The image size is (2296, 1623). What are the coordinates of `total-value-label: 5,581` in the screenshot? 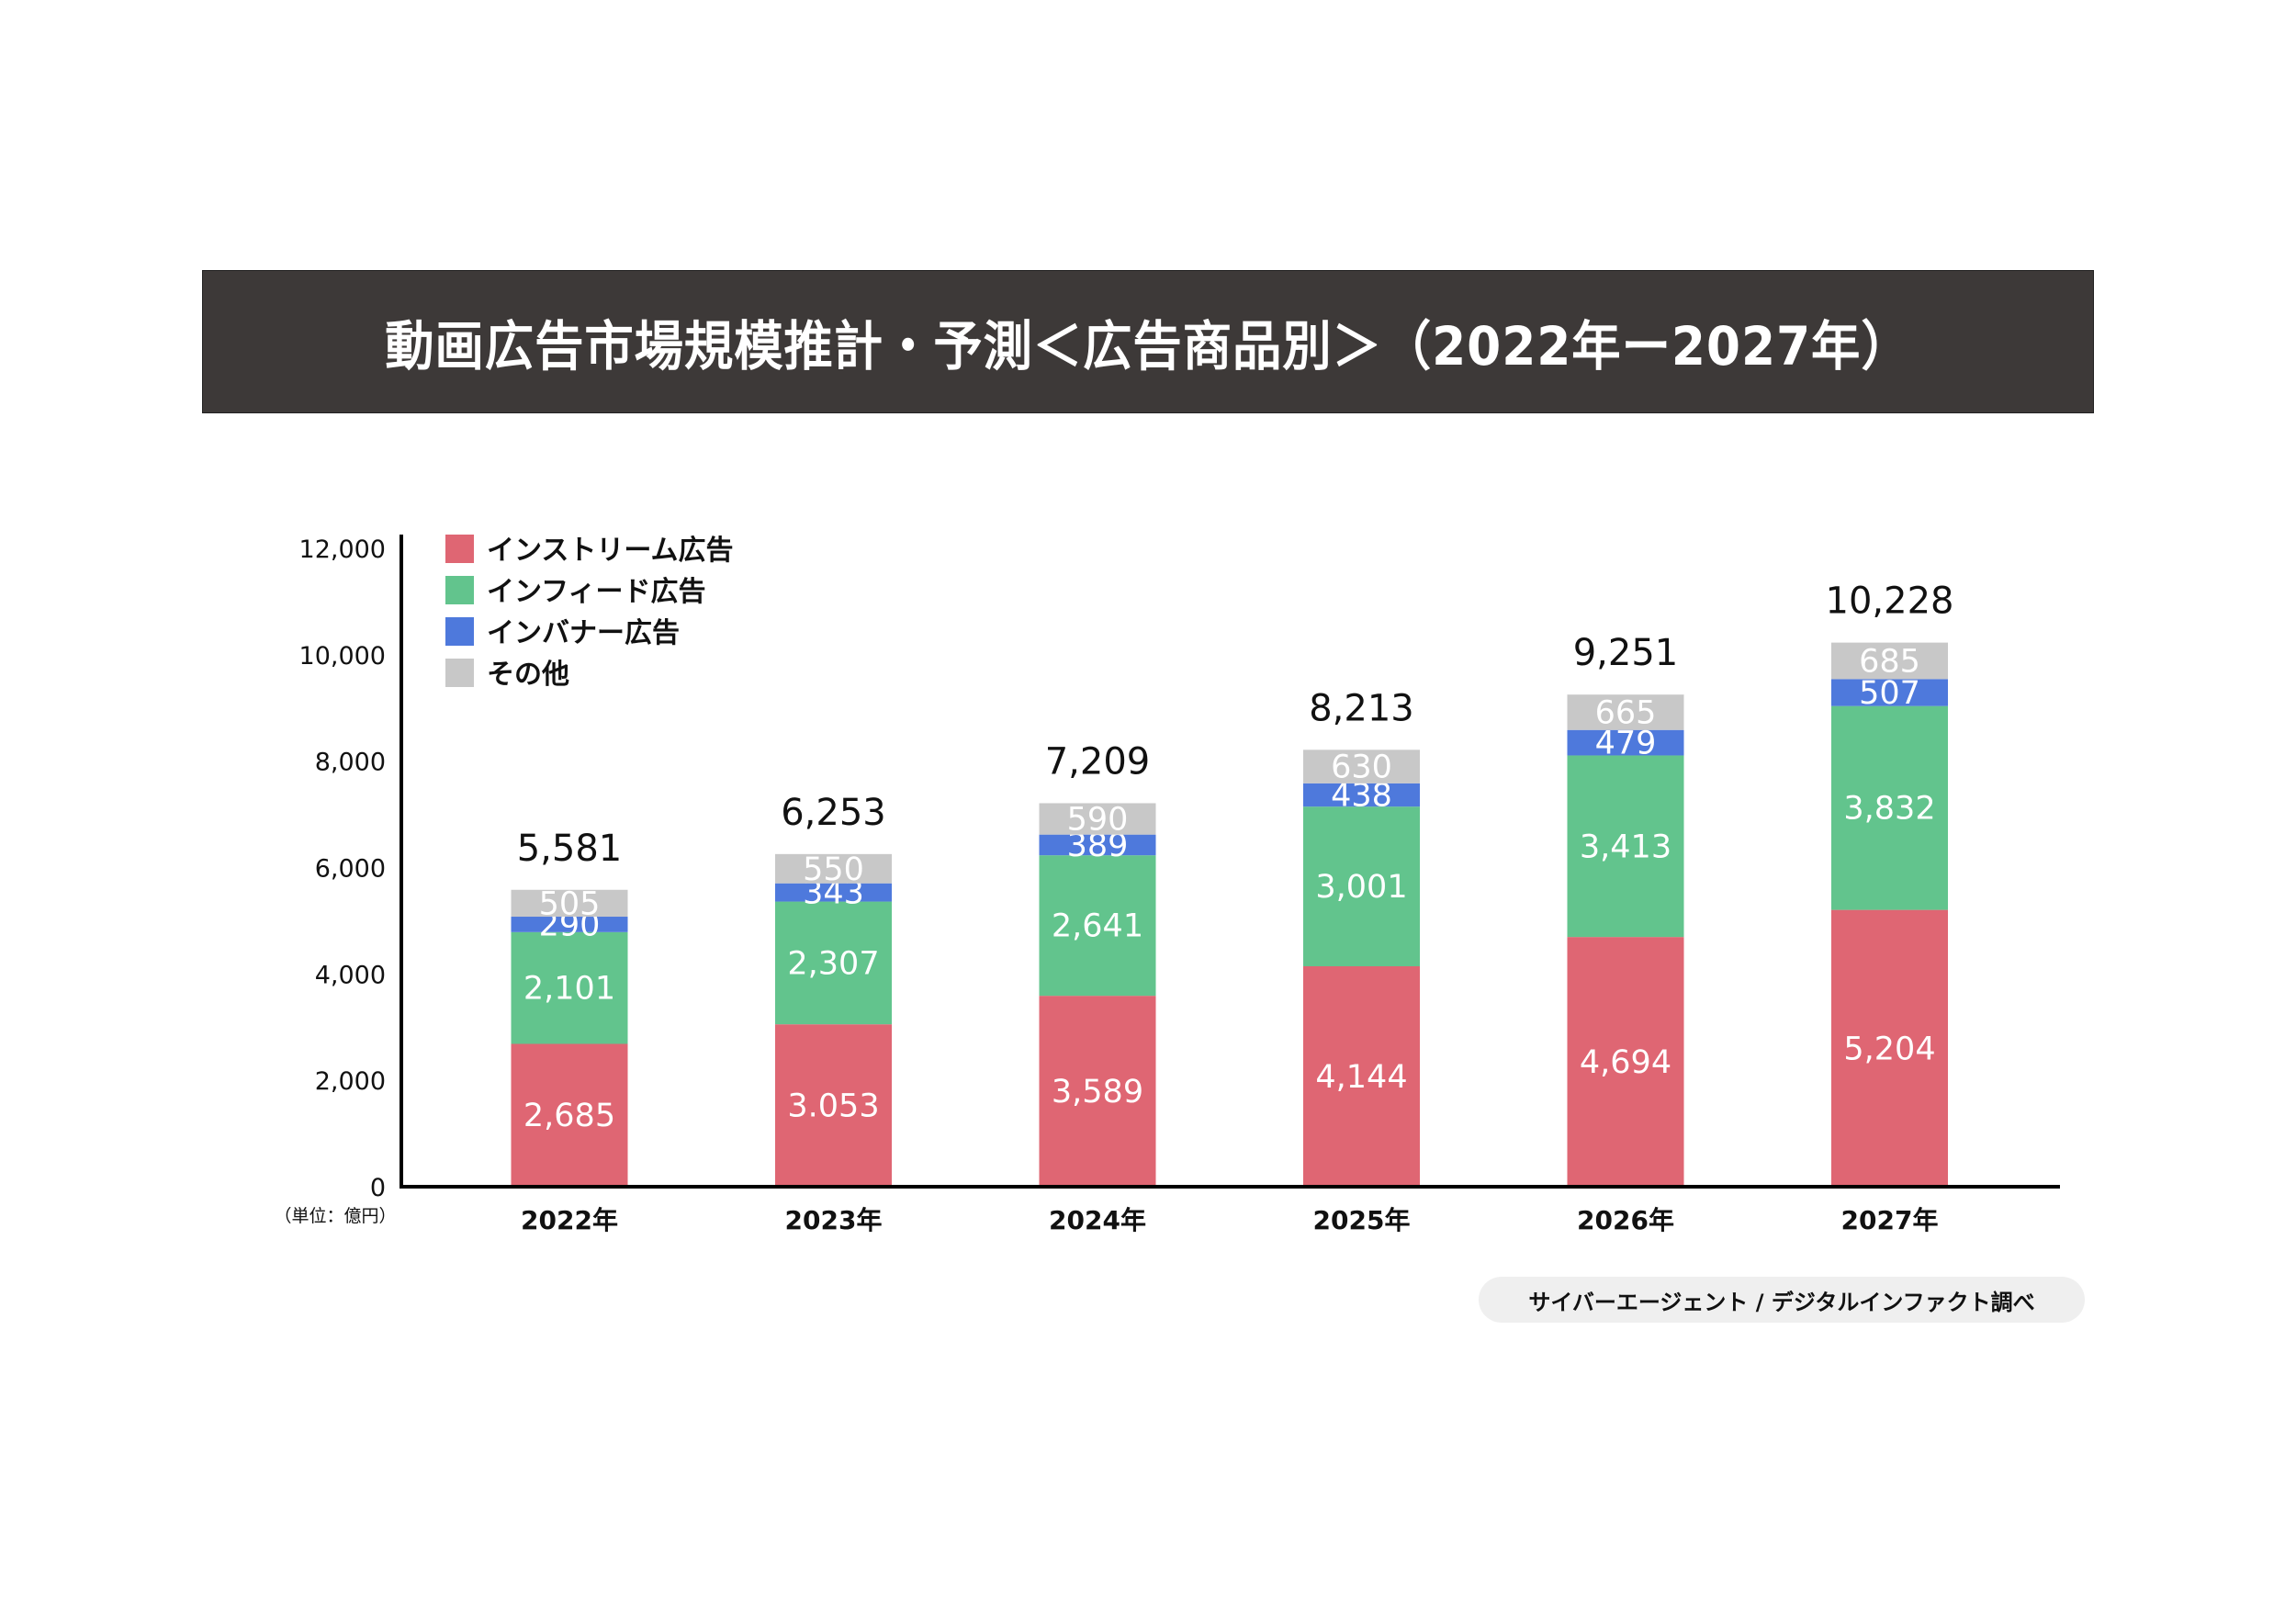 It's located at (570, 849).